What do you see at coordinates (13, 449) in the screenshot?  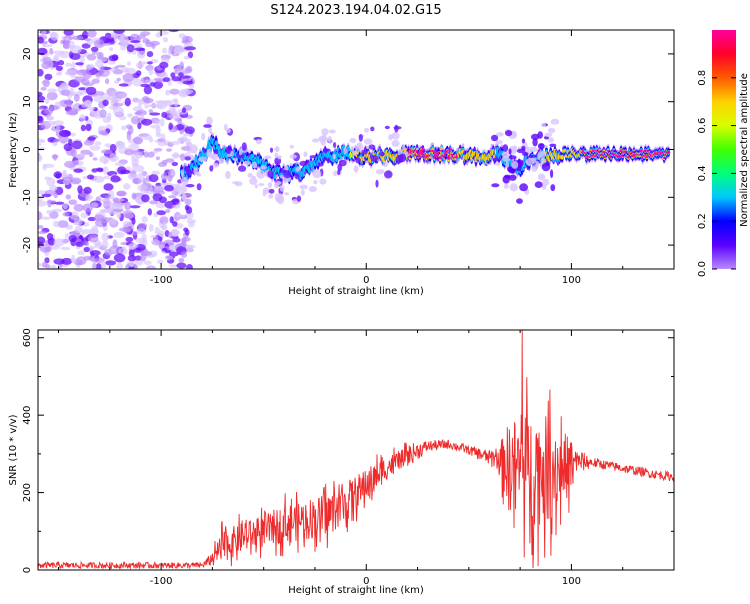 I see `snr-ylabel: SNR (10 * v/v)` at bounding box center [13, 449].